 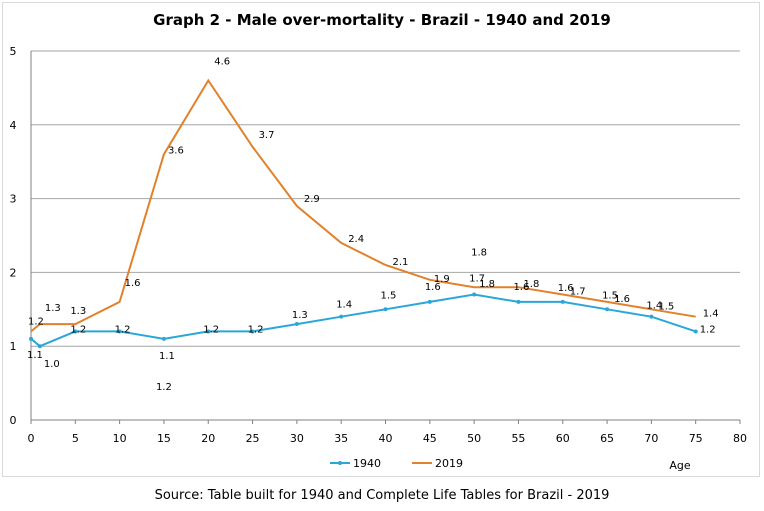 What do you see at coordinates (401, 262) in the screenshot?
I see `data-label-2019: 2.1` at bounding box center [401, 262].